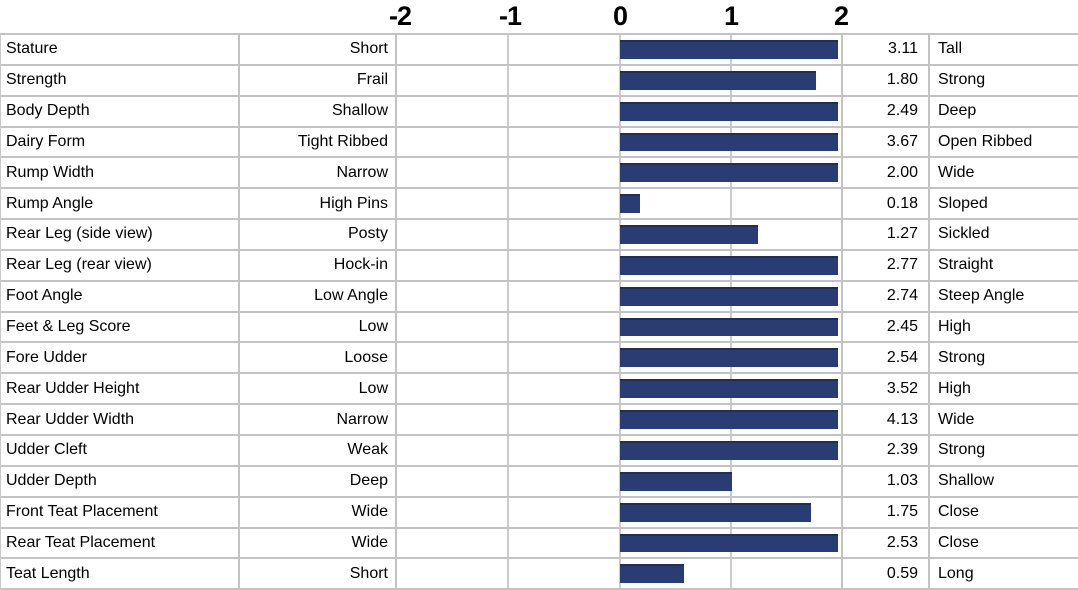 The image size is (1078, 590). I want to click on high-descriptor-label: Sloped, so click(963, 203).